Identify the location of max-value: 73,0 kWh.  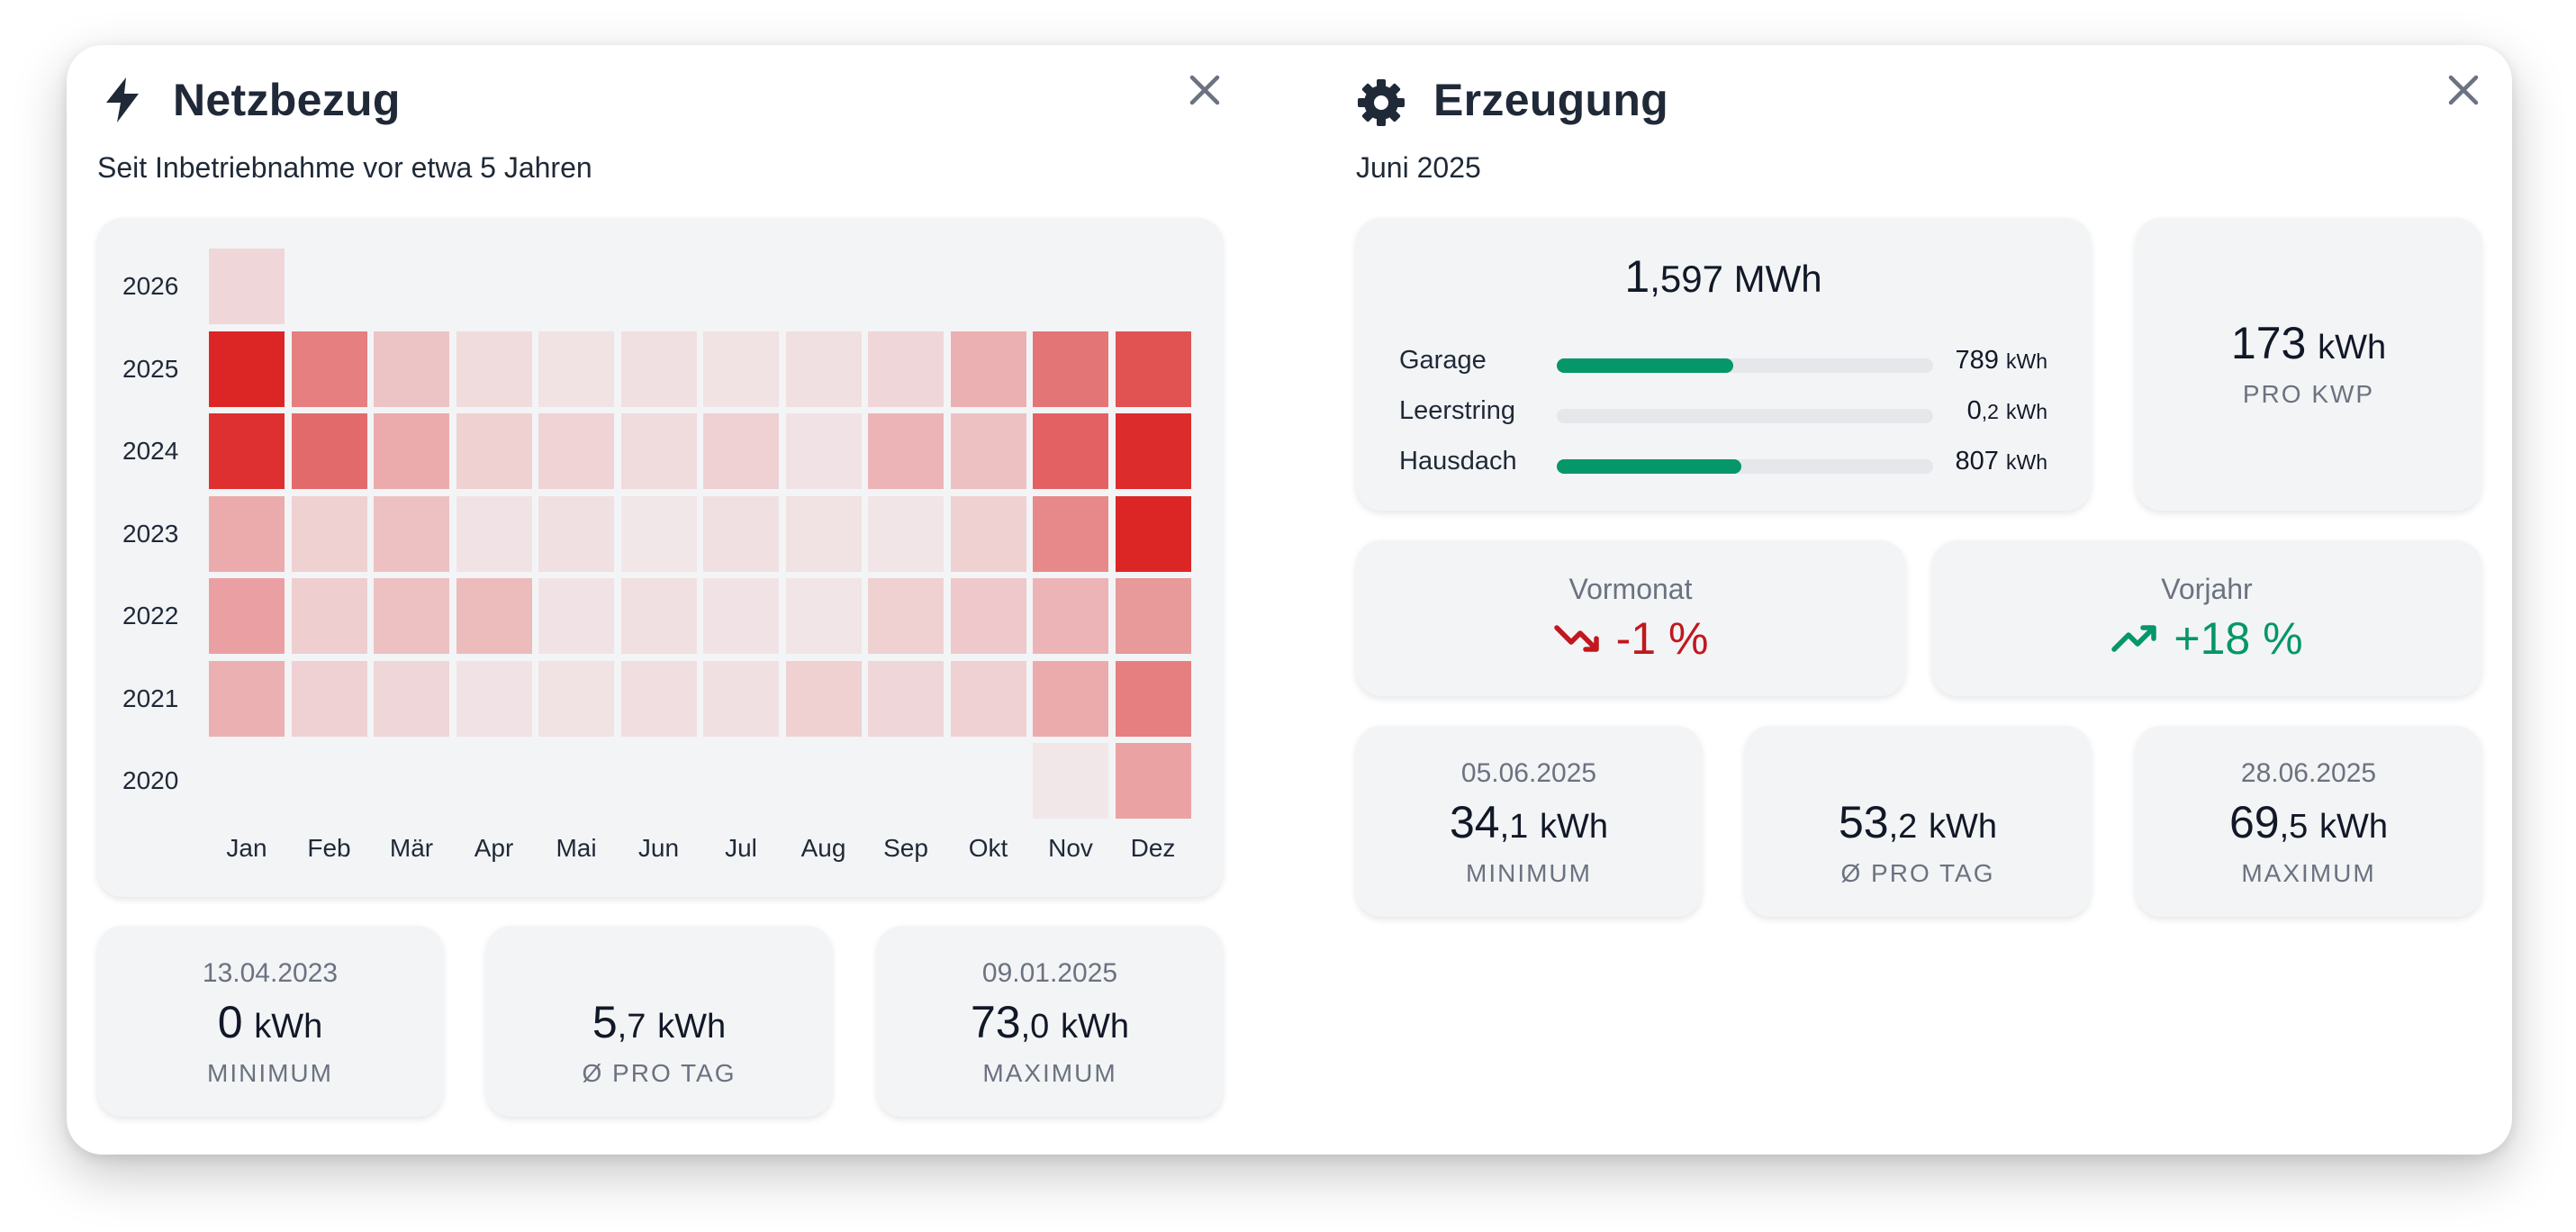
(1050, 1022).